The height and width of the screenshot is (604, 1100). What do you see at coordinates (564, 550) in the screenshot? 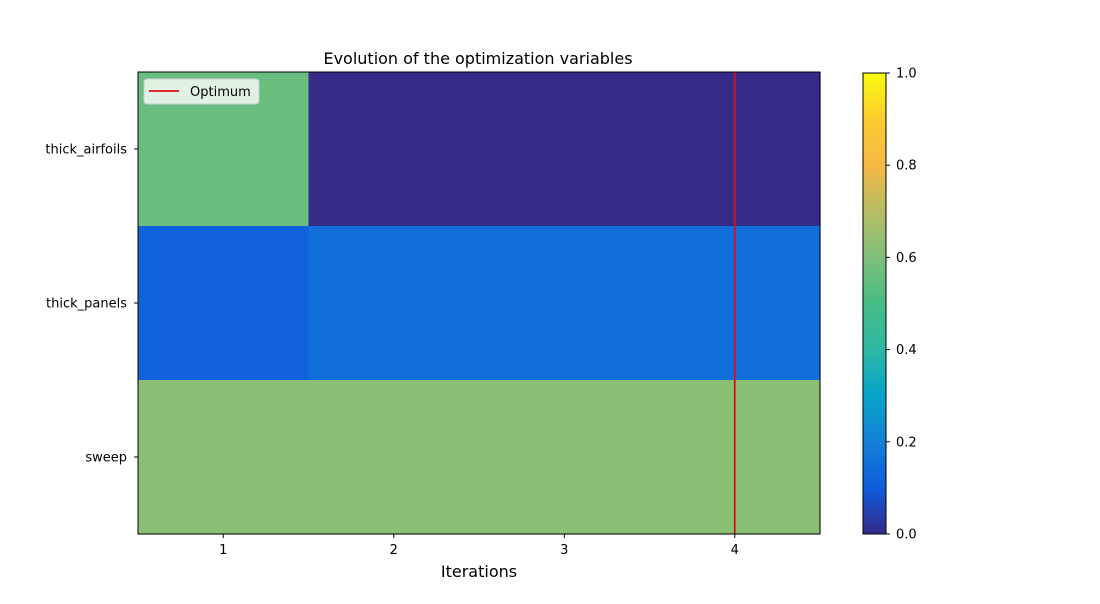
I see `x-tick-label: 3` at bounding box center [564, 550].